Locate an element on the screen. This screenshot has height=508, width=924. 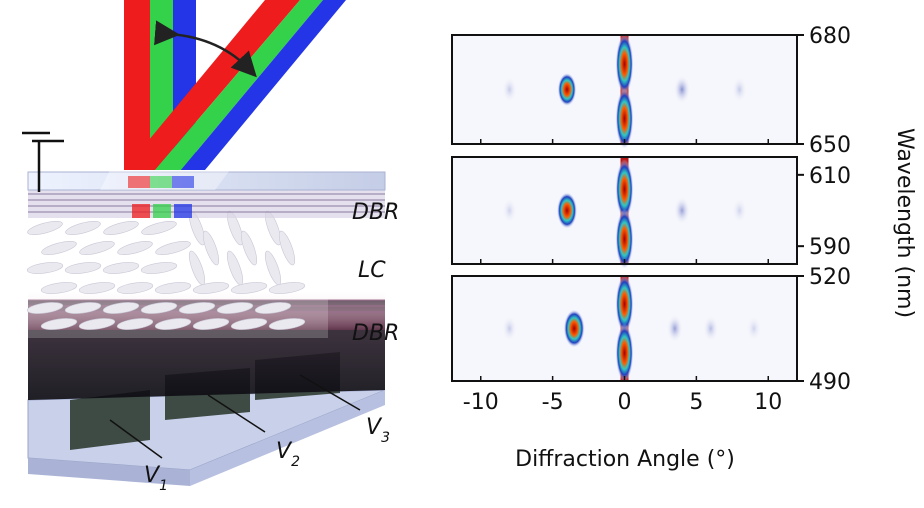
top-dbr-stack is located at coordinates (206, 201).